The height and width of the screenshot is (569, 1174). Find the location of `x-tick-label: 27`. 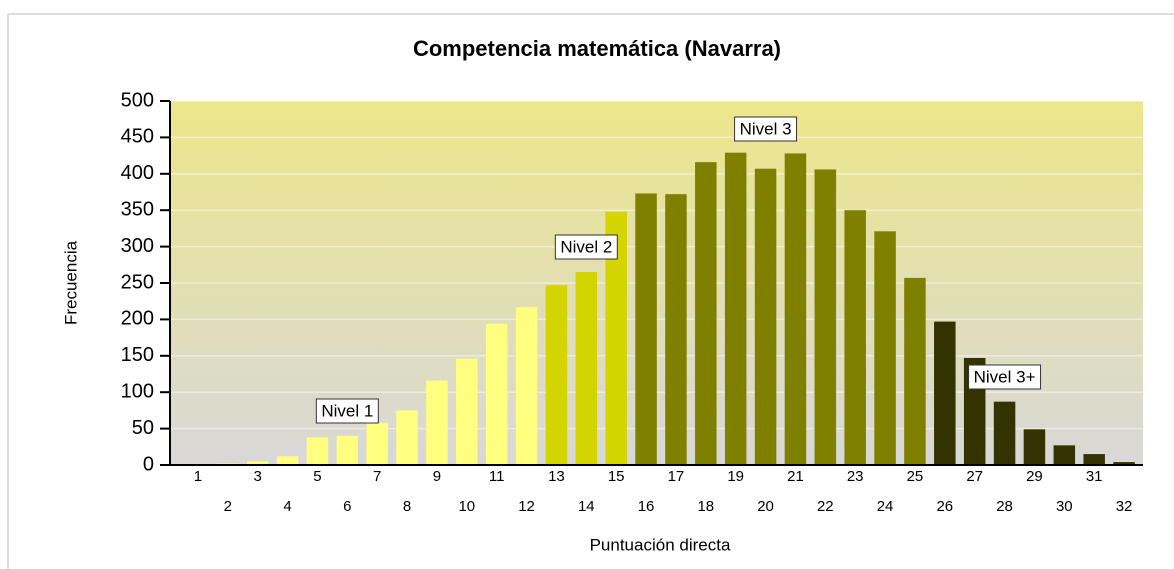

x-tick-label: 27 is located at coordinates (974, 476).